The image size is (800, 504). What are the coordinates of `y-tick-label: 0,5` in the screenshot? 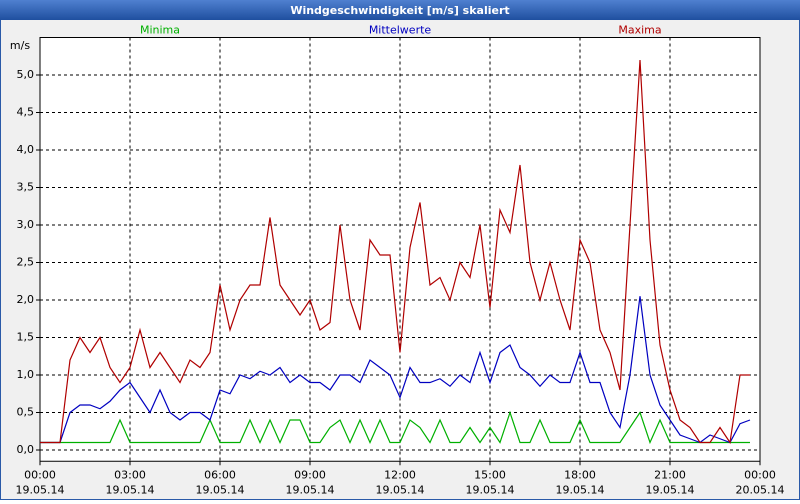 It's located at (26, 412).